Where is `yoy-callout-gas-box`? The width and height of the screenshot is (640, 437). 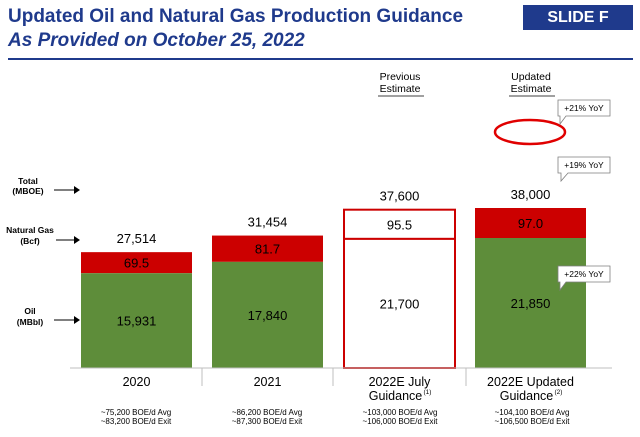 yoy-callout-gas-box is located at coordinates (584, 169).